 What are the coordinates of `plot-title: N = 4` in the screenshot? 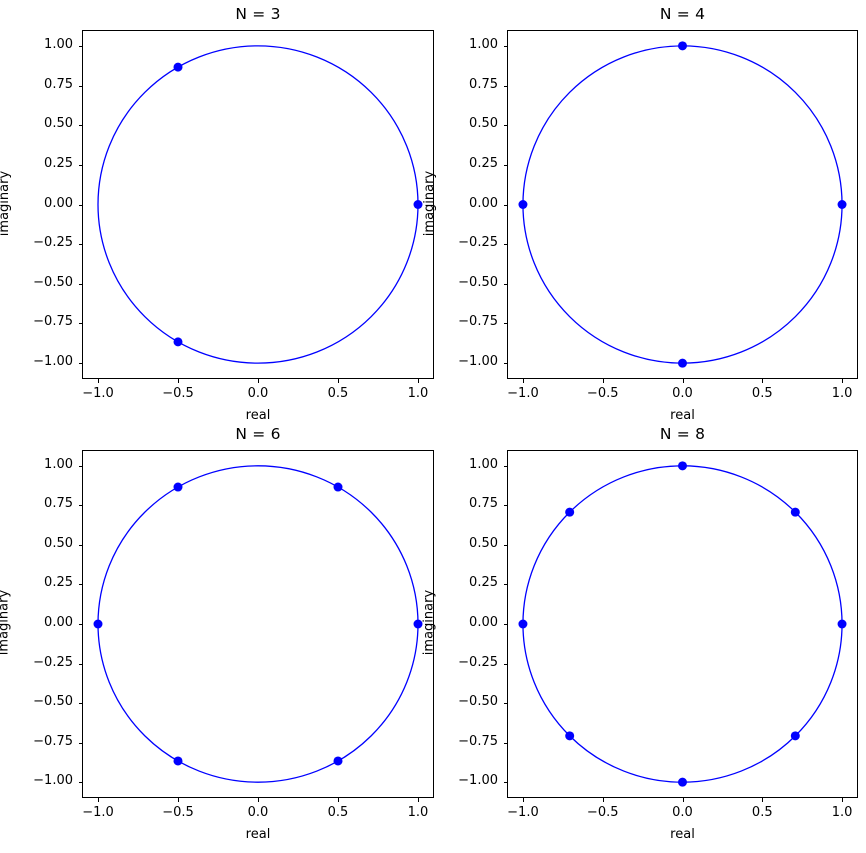 It's located at (682, 14).